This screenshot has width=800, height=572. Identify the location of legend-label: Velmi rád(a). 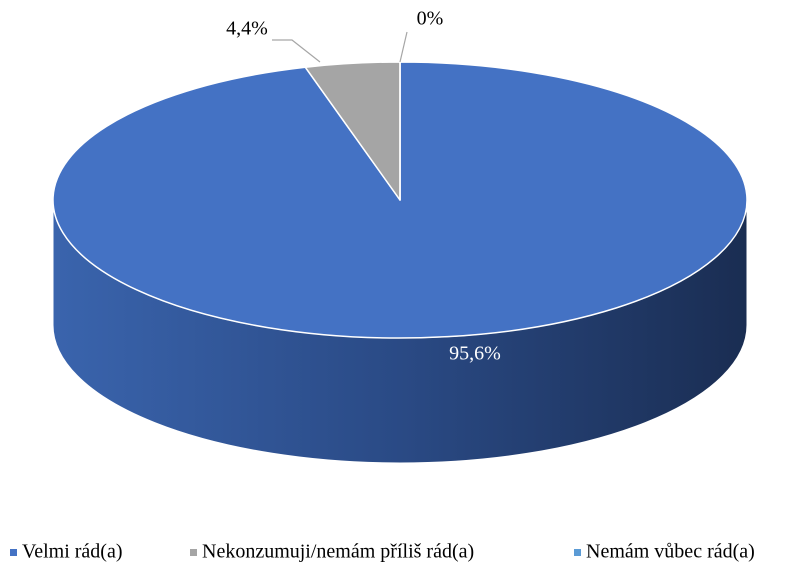
(72, 552).